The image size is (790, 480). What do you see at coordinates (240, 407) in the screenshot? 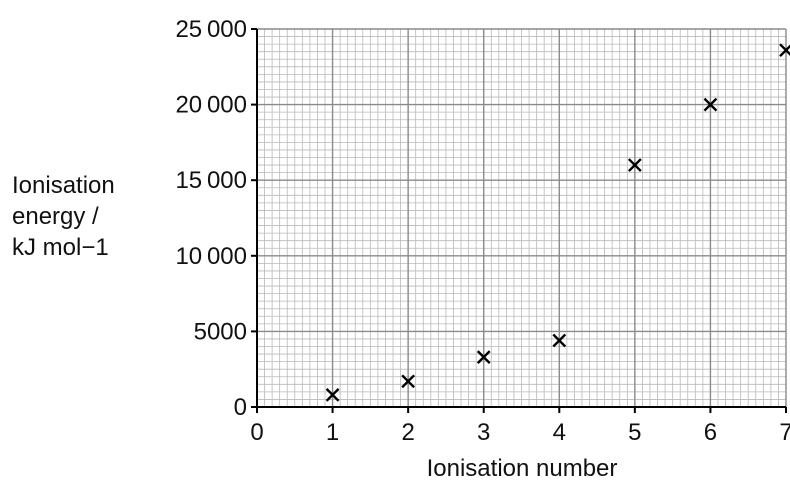
I see `y-tick-label: 0` at bounding box center [240, 407].